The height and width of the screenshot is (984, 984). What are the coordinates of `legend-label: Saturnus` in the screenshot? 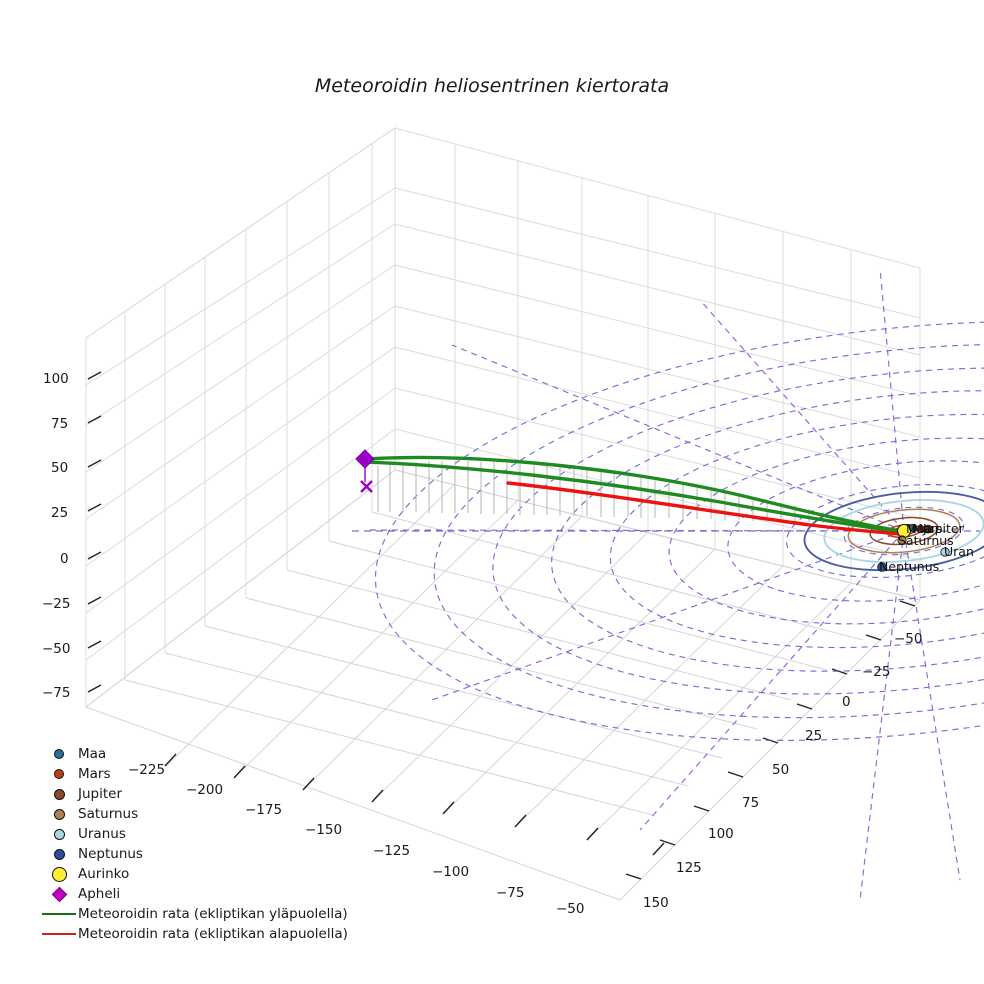 It's located at (108, 814).